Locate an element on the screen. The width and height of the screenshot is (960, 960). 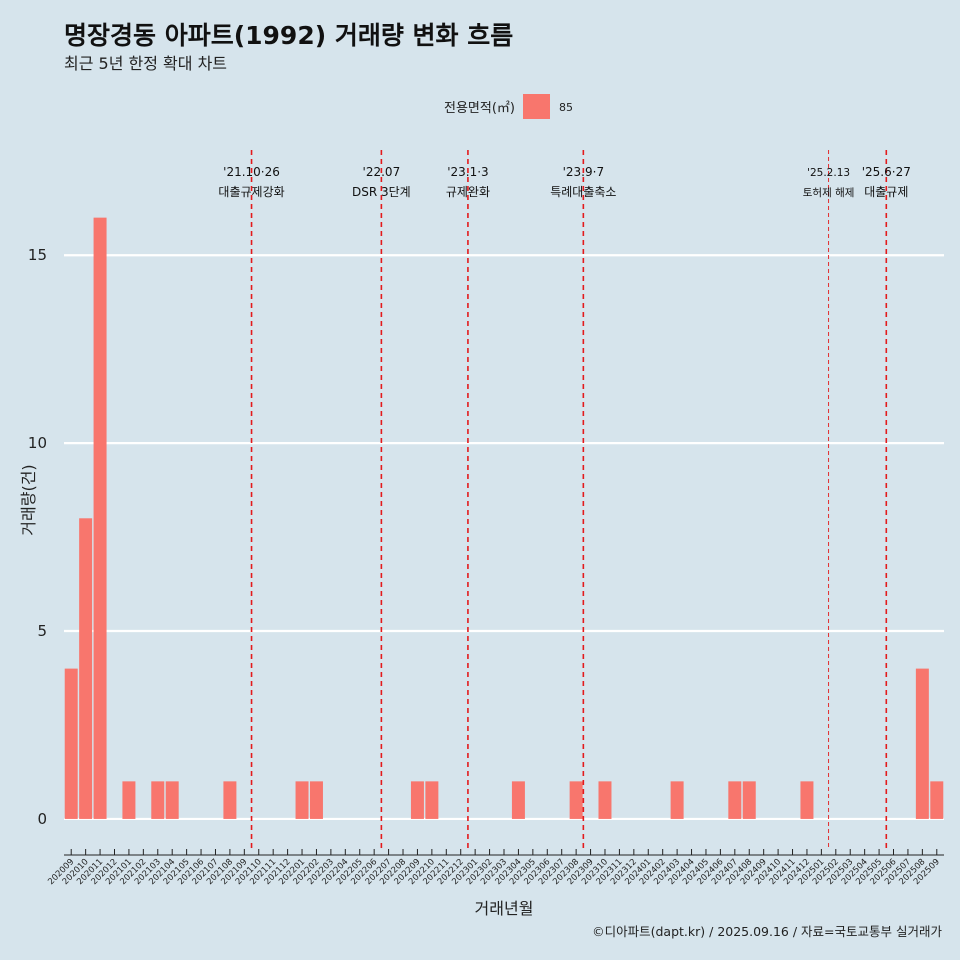
y-axis-label: 거래량(건) is located at coordinates (28, 499).